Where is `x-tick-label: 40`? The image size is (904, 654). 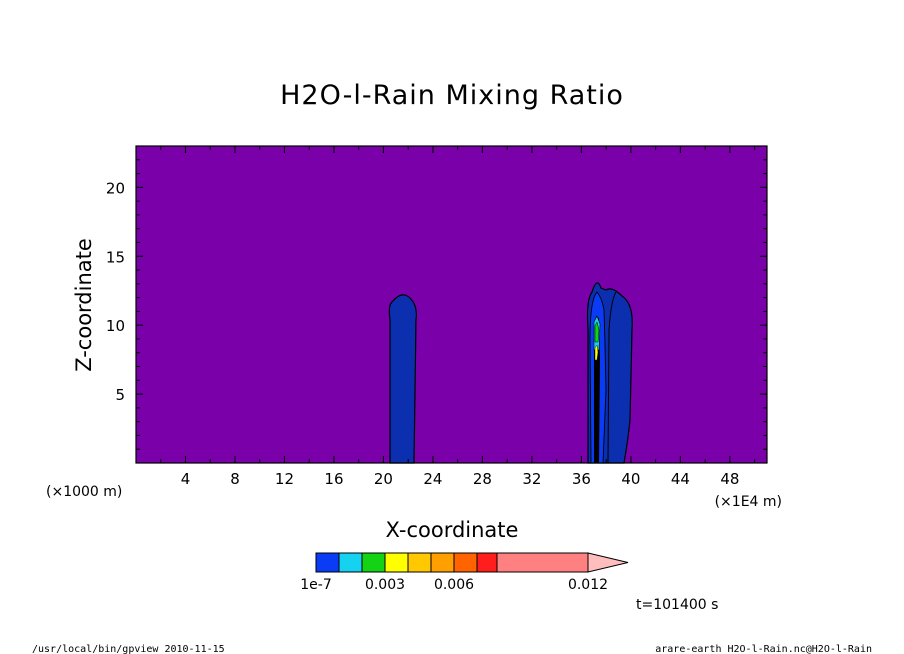
x-tick-label: 40 is located at coordinates (630, 479).